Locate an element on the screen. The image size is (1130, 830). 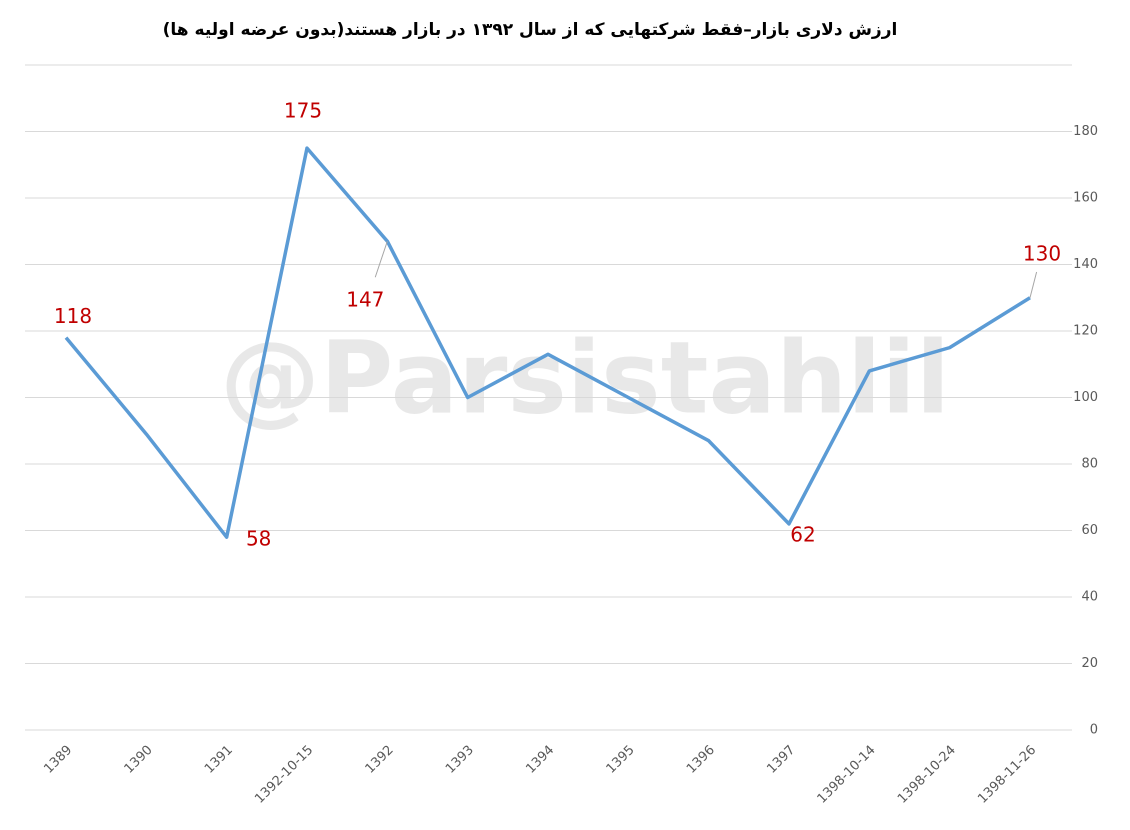
y-tick-label: 20 is located at coordinates (1089, 663).